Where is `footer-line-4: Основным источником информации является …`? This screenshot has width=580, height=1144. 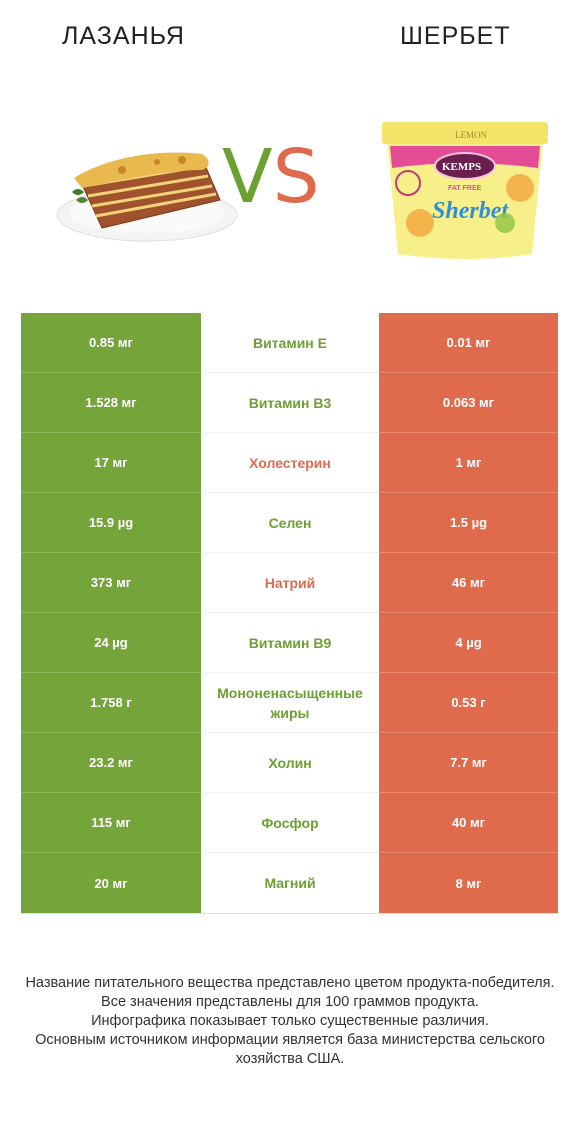
footer-line-4: Основным источником информации является … is located at coordinates (290, 1049).